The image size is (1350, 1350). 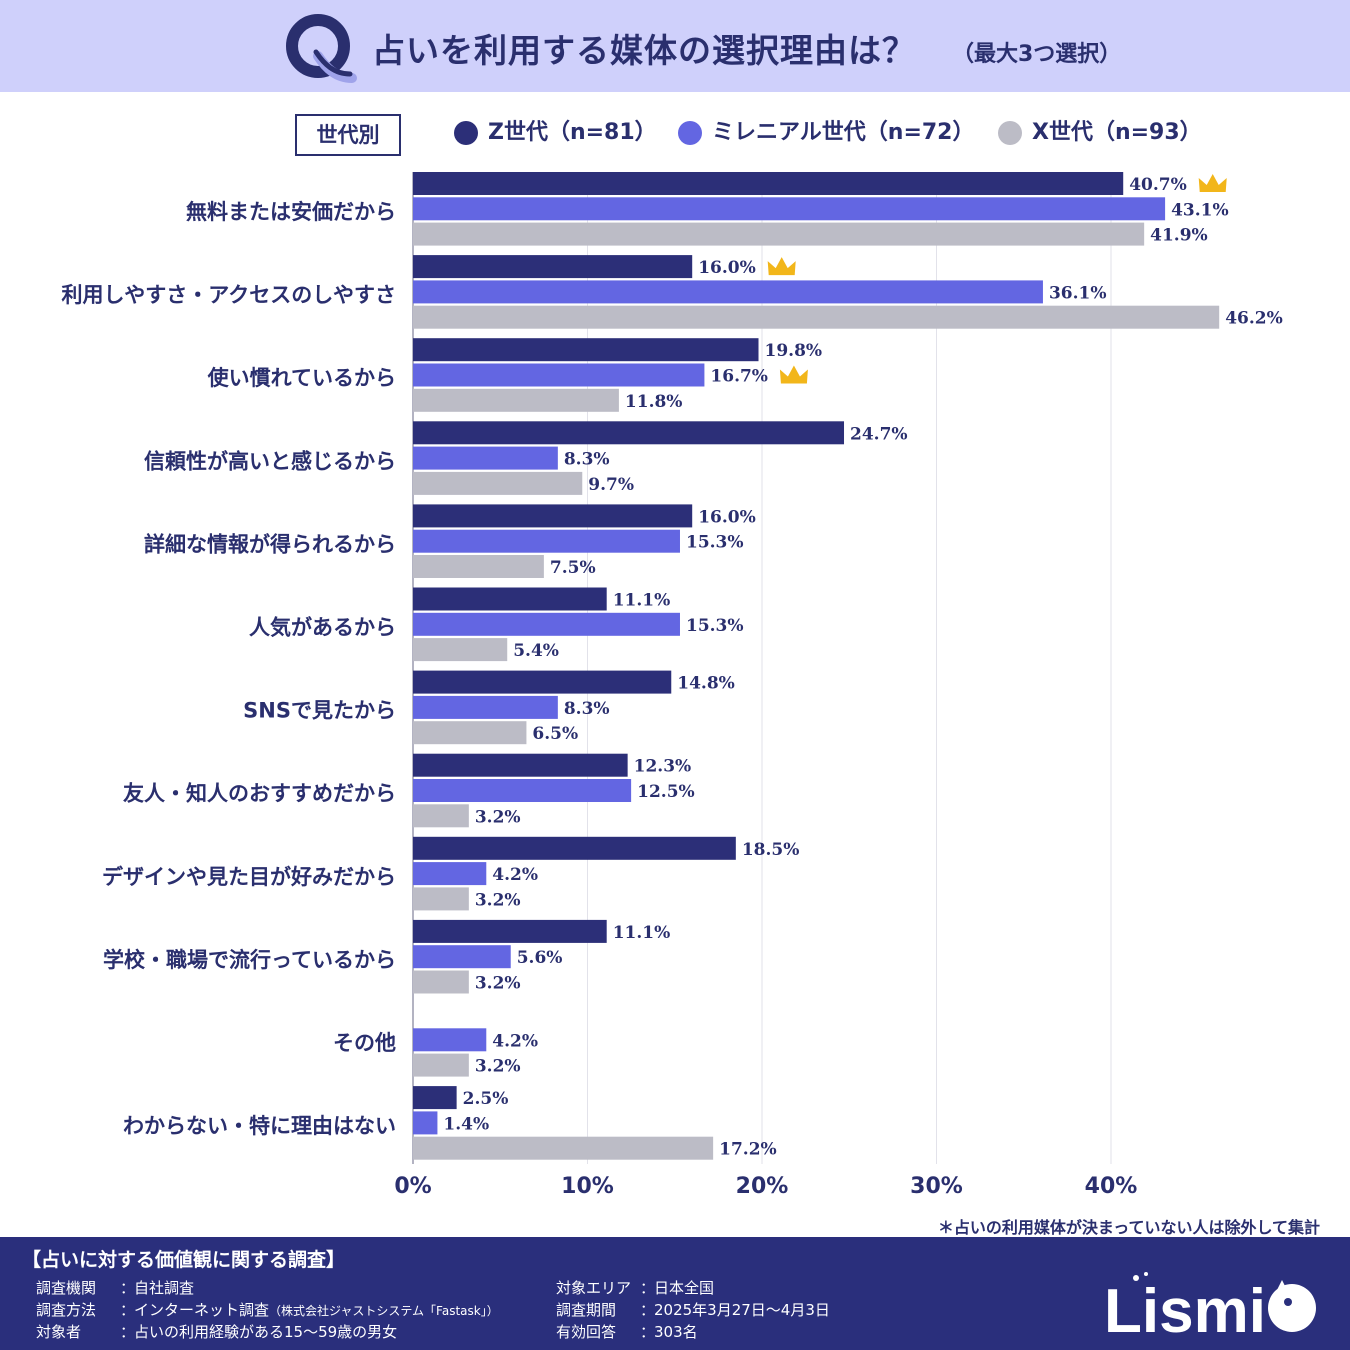 What do you see at coordinates (216, 1331) in the screenshot?
I see `survey-info-row: 対象者 ：占いの利用経験がある15～59歳の男女` at bounding box center [216, 1331].